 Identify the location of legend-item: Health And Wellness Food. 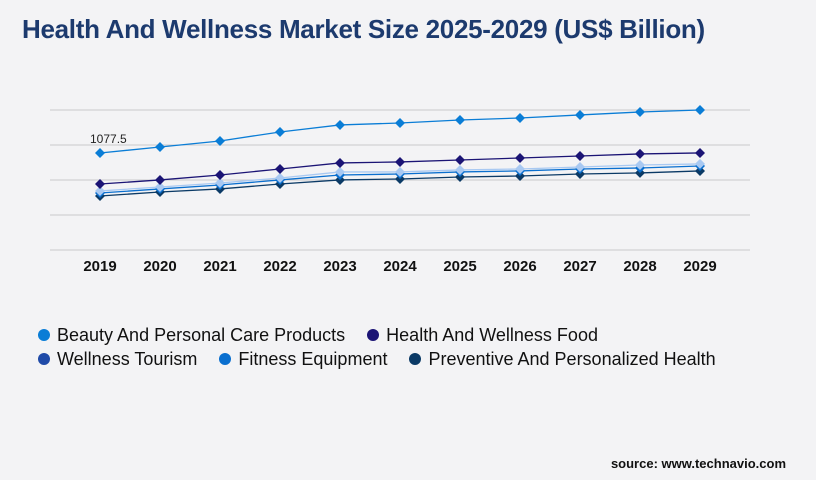
(482, 335).